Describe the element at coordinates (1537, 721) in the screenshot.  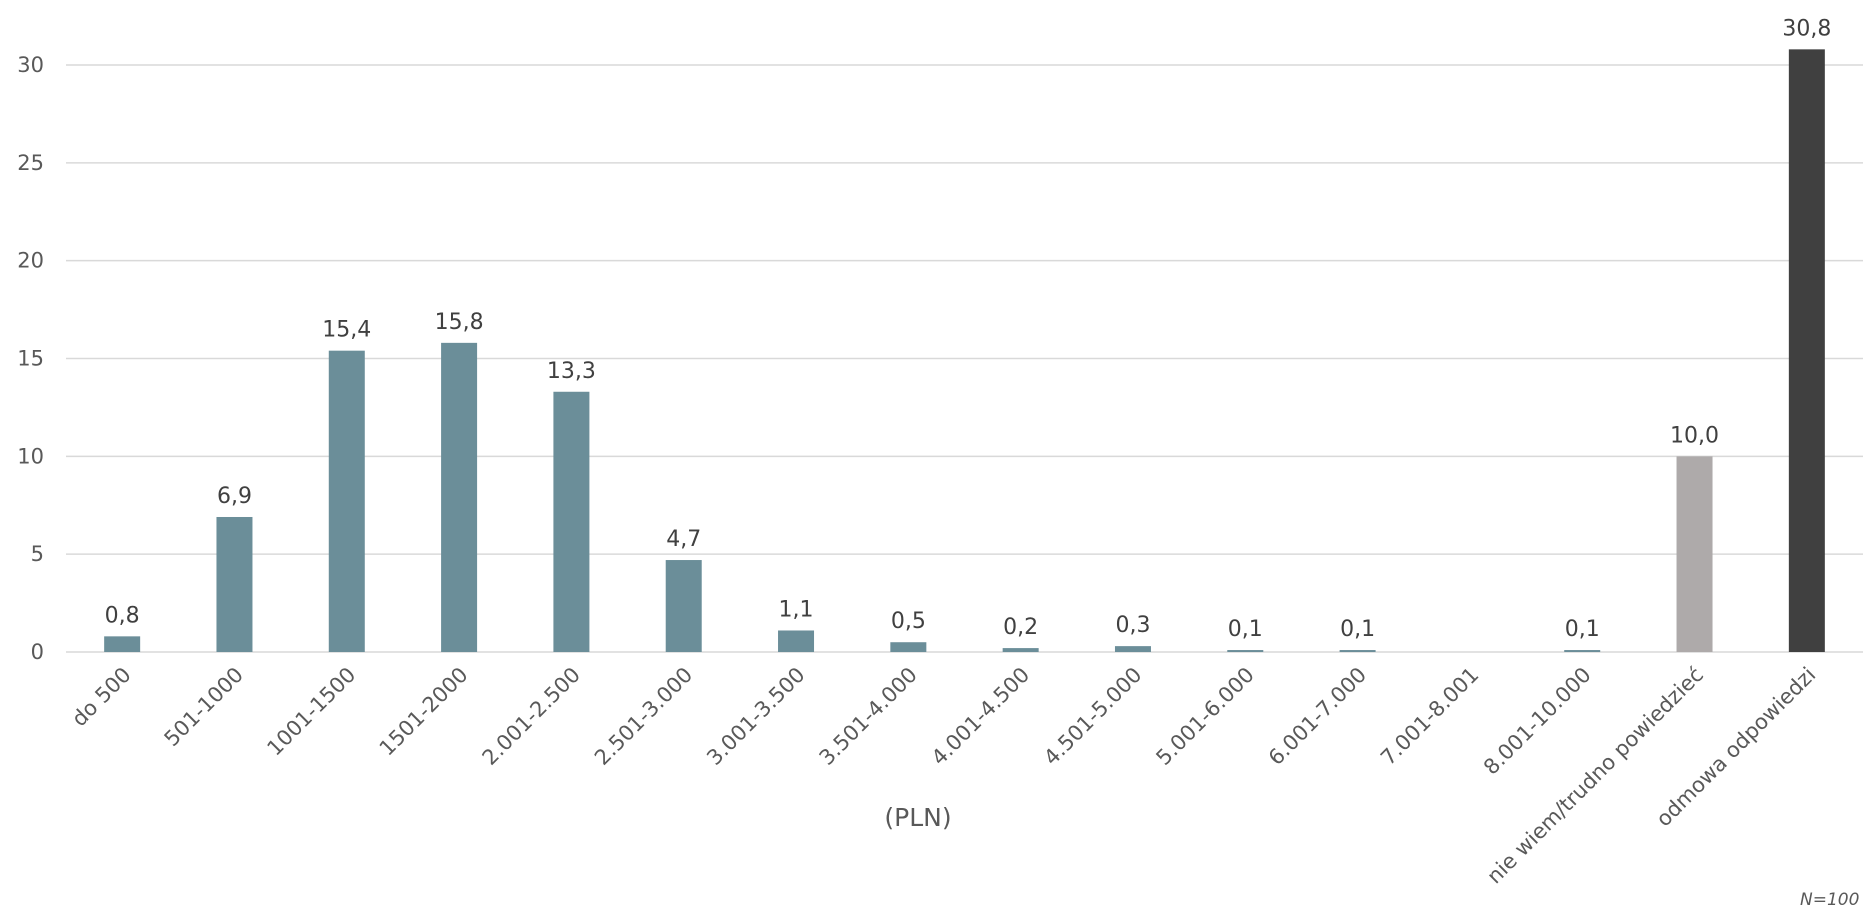
I see `category-label: 8.001-10.000` at that location.